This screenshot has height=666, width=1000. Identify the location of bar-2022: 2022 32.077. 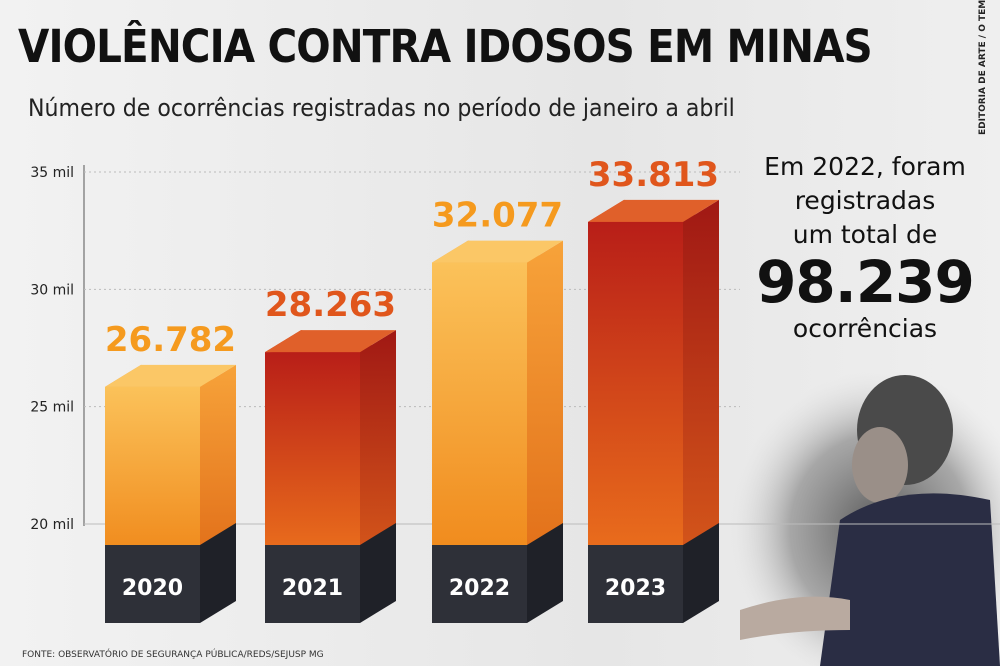
(497, 409).